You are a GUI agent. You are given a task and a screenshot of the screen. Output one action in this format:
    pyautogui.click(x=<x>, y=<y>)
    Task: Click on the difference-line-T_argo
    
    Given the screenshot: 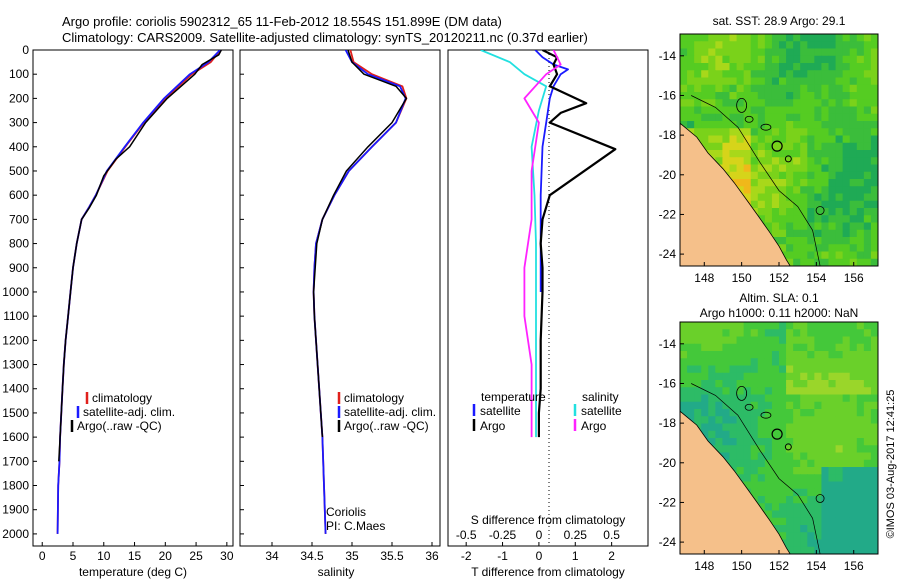 What is the action you would take?
    pyautogui.click(x=577, y=244)
    